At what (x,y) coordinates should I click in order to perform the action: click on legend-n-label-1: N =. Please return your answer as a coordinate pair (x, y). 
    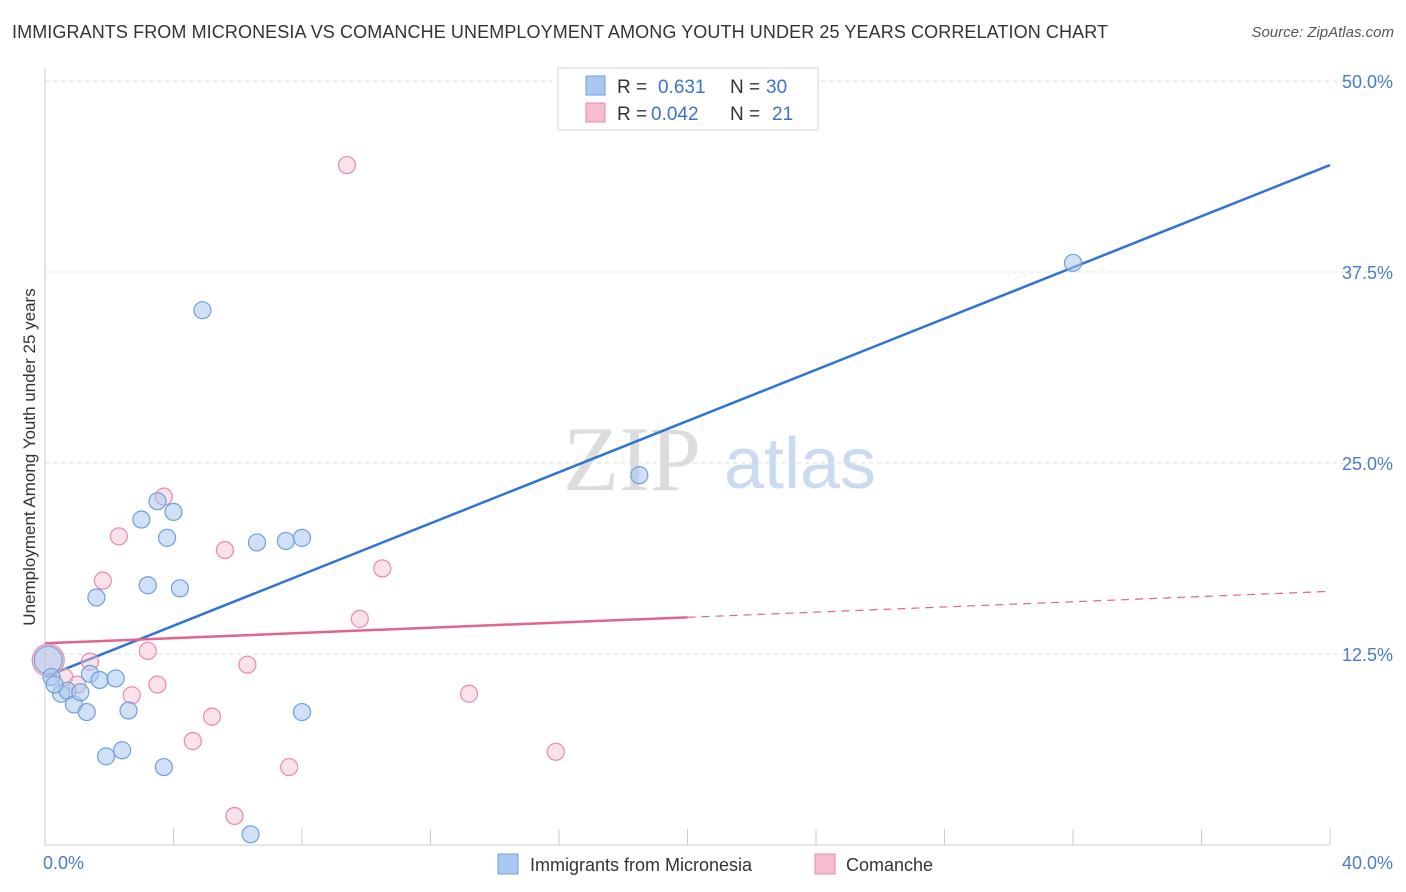
    Looking at the image, I should click on (745, 87).